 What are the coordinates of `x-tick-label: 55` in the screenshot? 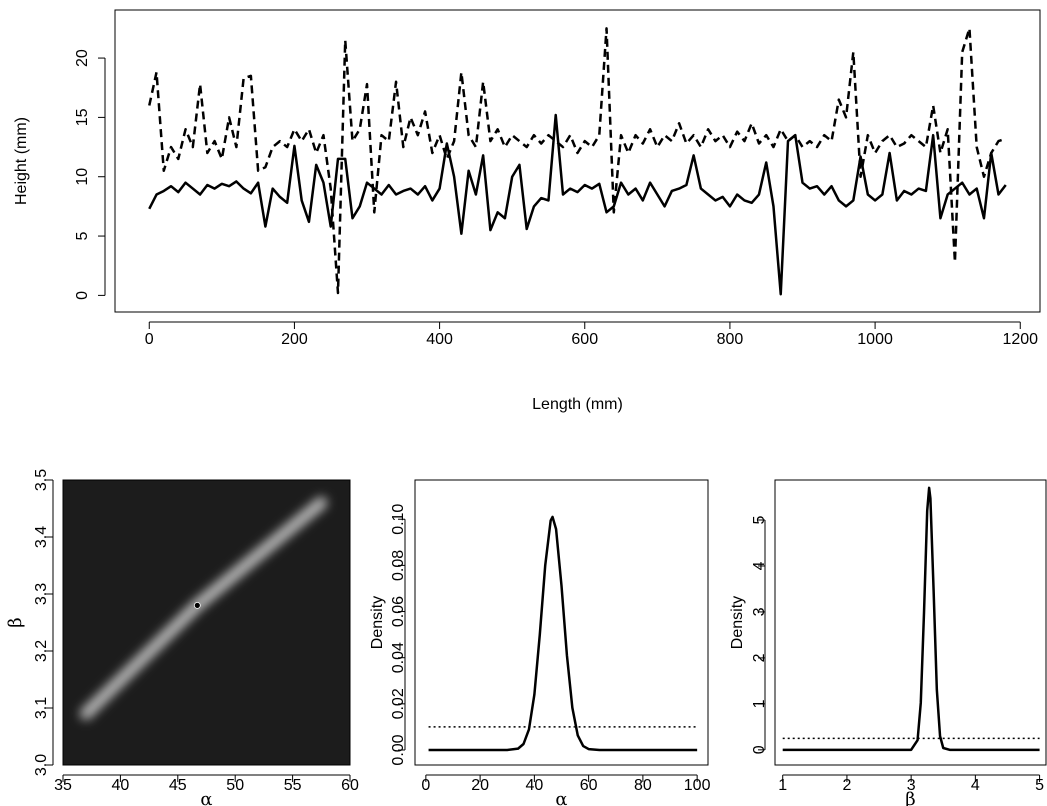 It's located at (293, 785).